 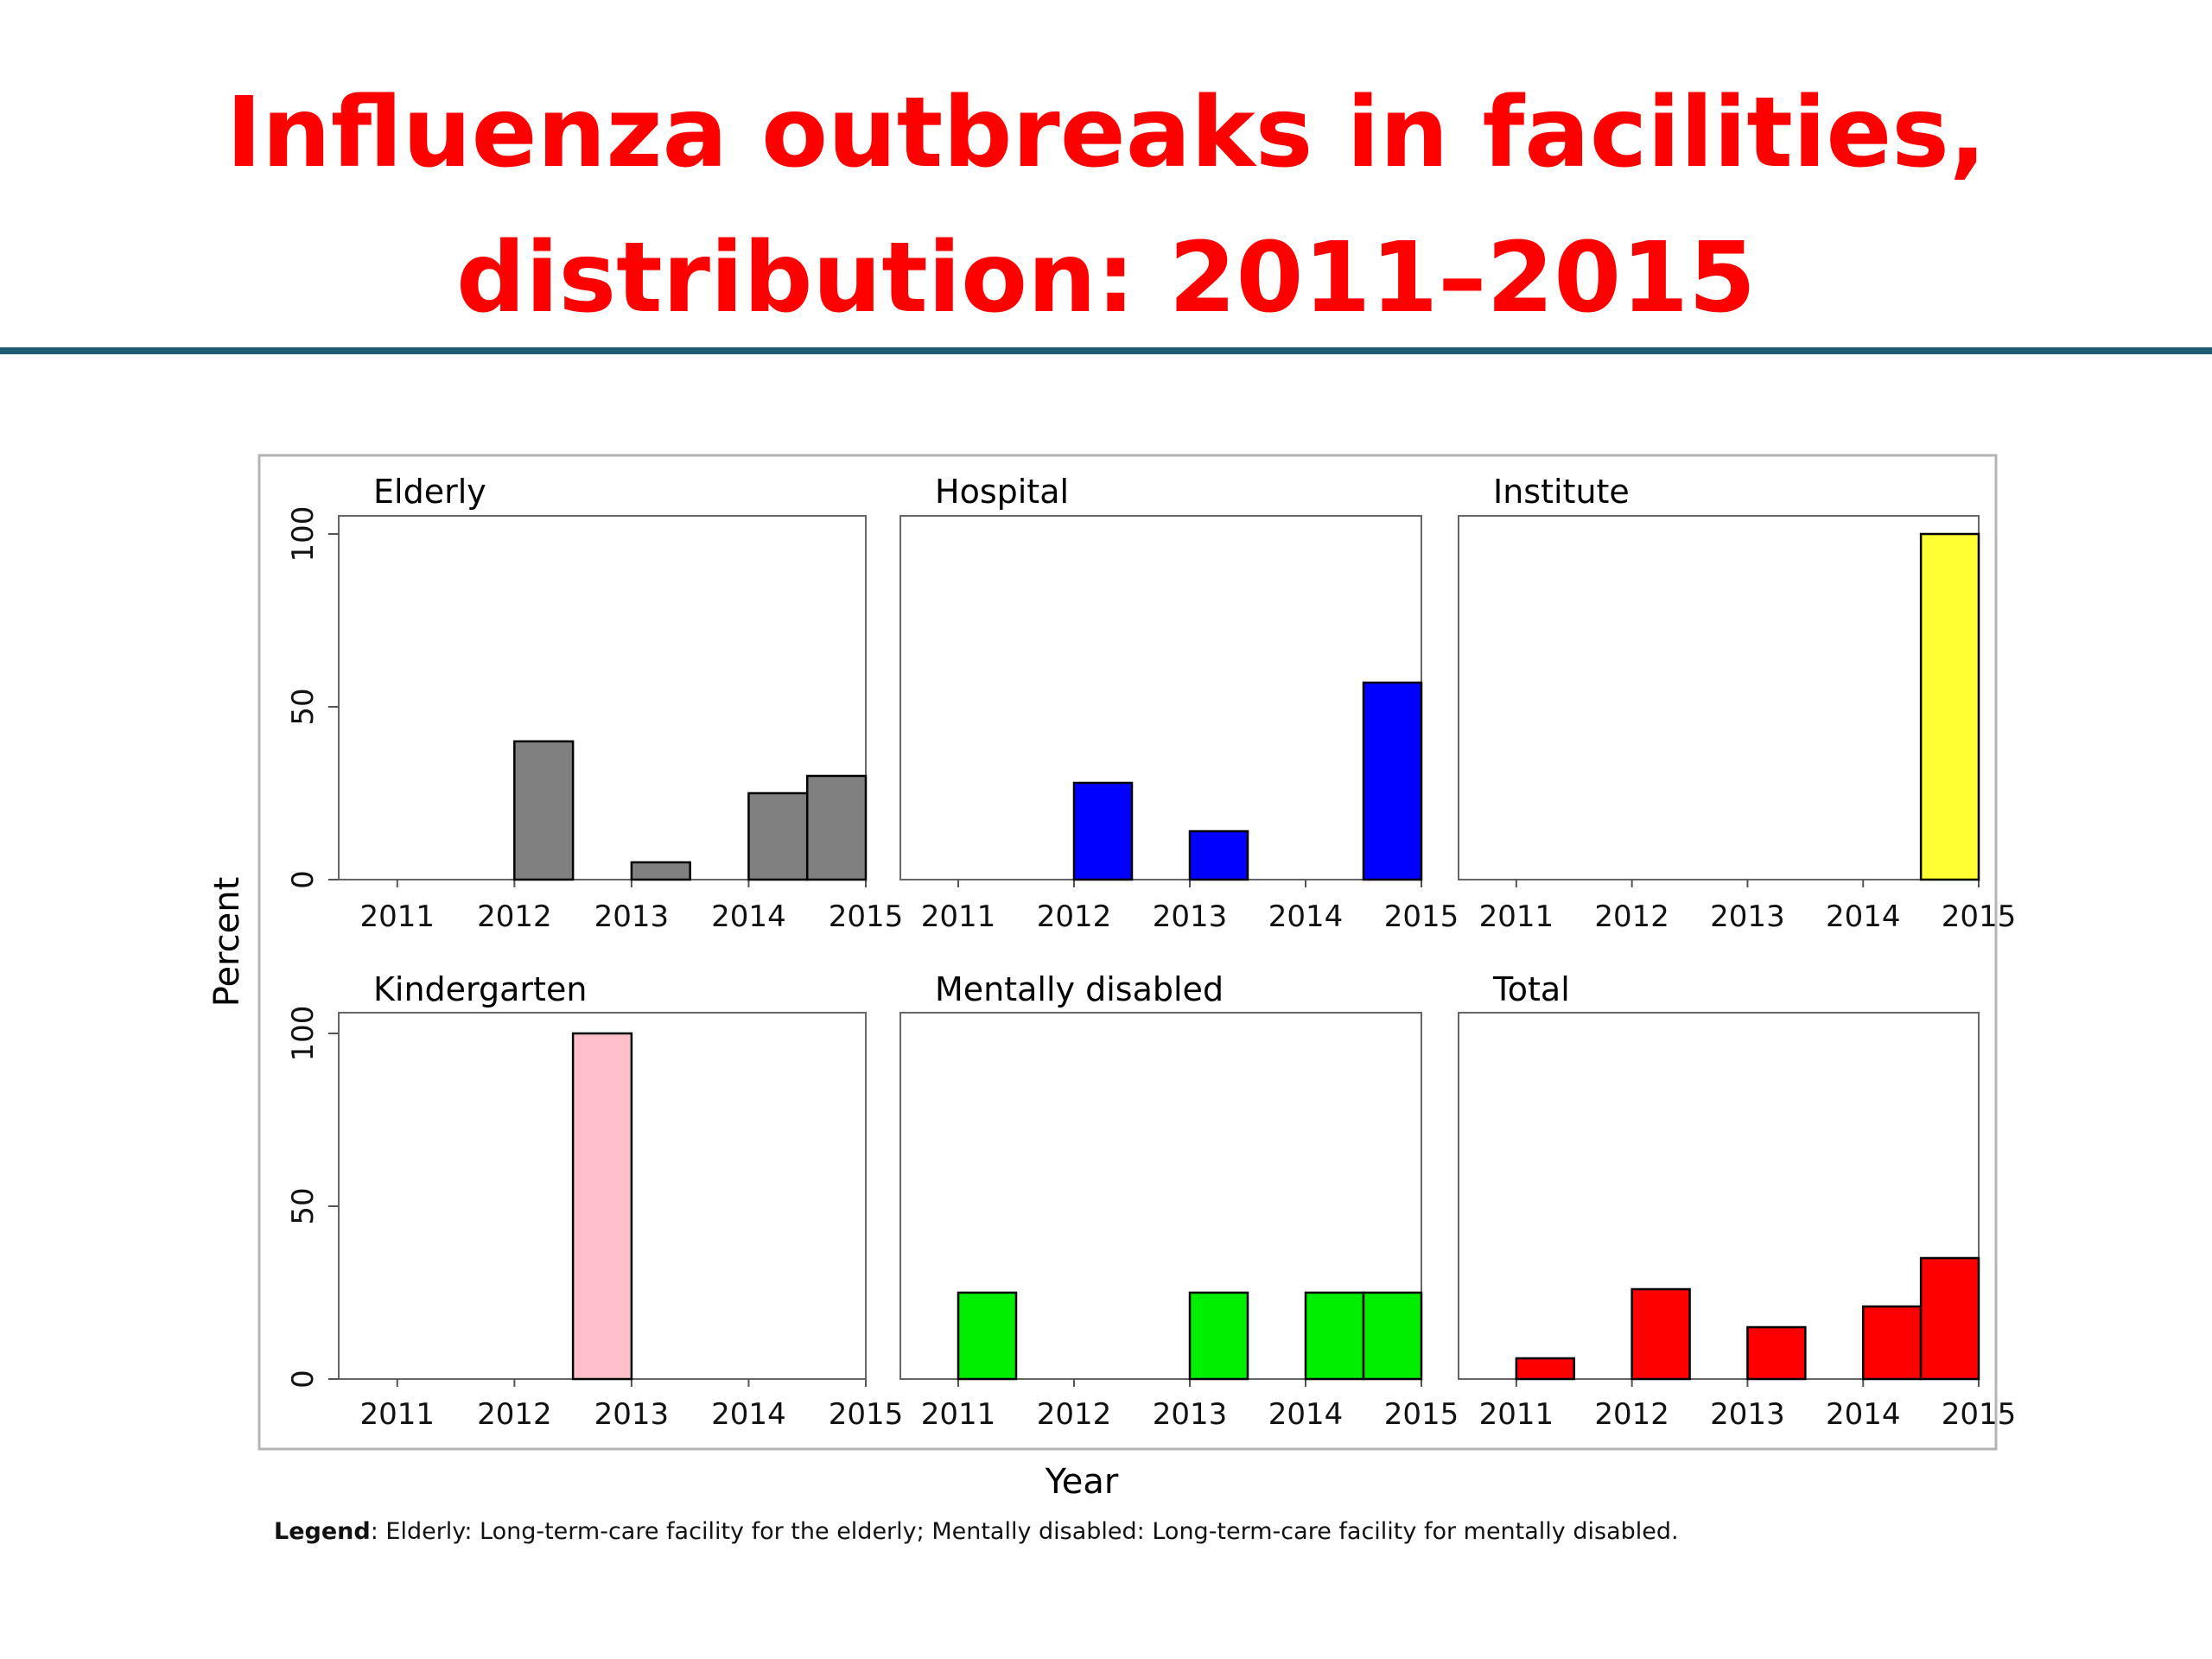 What do you see at coordinates (227, 942) in the screenshot?
I see `y-axis-label: Percent` at bounding box center [227, 942].